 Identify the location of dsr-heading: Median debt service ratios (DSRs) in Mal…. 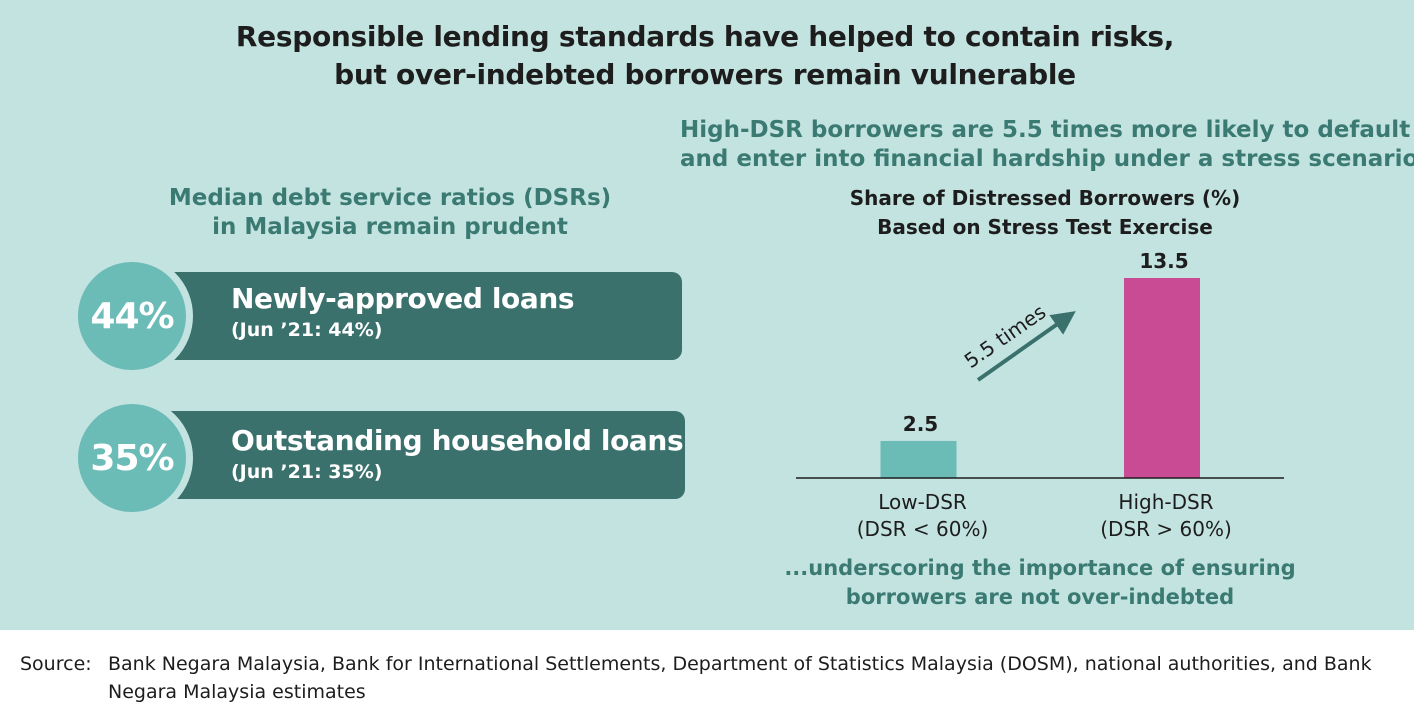
(390, 213).